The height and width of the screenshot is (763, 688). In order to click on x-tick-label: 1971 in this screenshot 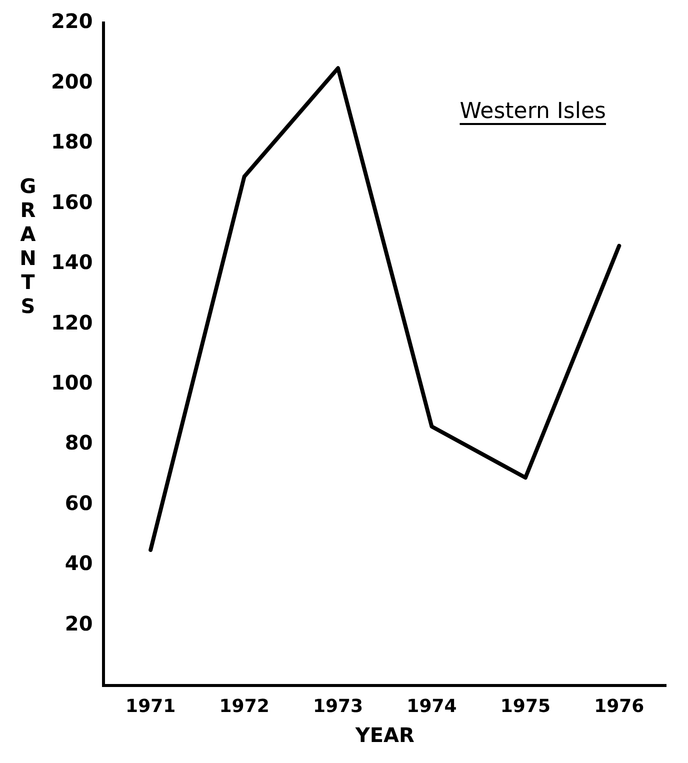, I will do `click(151, 706)`.